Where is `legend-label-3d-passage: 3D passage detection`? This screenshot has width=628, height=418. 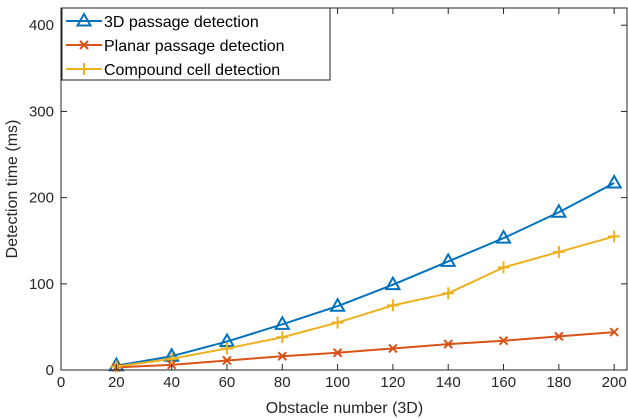 legend-label-3d-passage: 3D passage detection is located at coordinates (181, 22).